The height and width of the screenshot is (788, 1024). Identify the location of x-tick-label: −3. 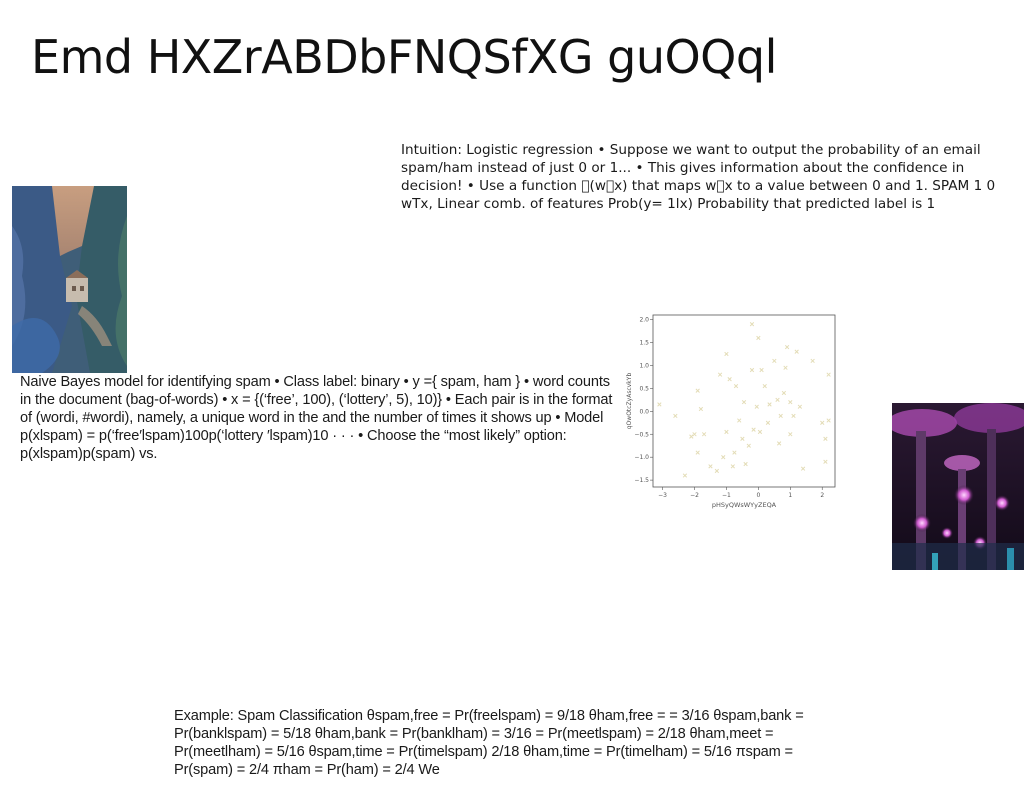
(662, 495).